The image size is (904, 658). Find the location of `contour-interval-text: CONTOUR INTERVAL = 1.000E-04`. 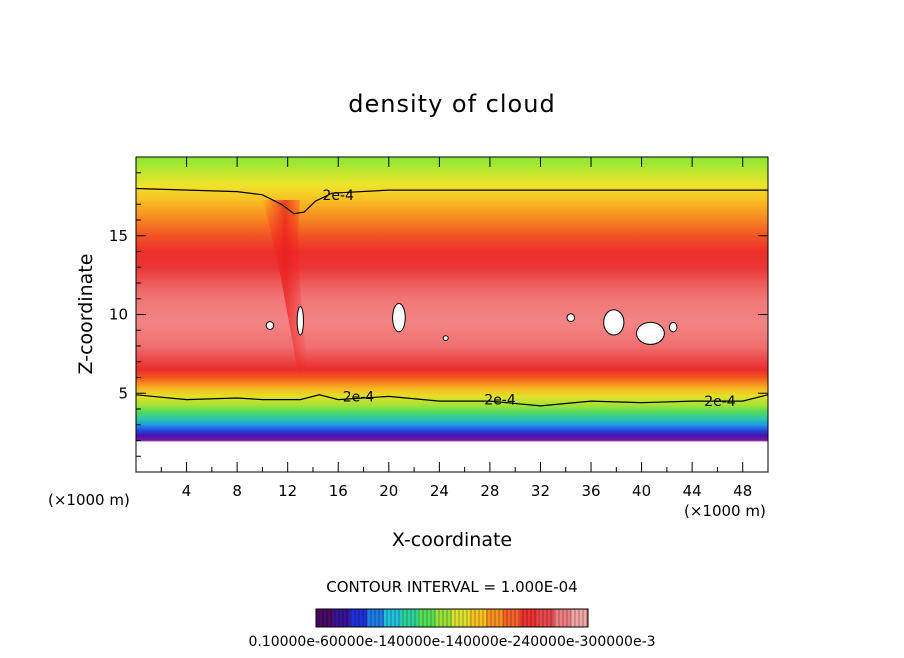

contour-interval-text: CONTOUR INTERVAL = 1.000E-04 is located at coordinates (451, 587).